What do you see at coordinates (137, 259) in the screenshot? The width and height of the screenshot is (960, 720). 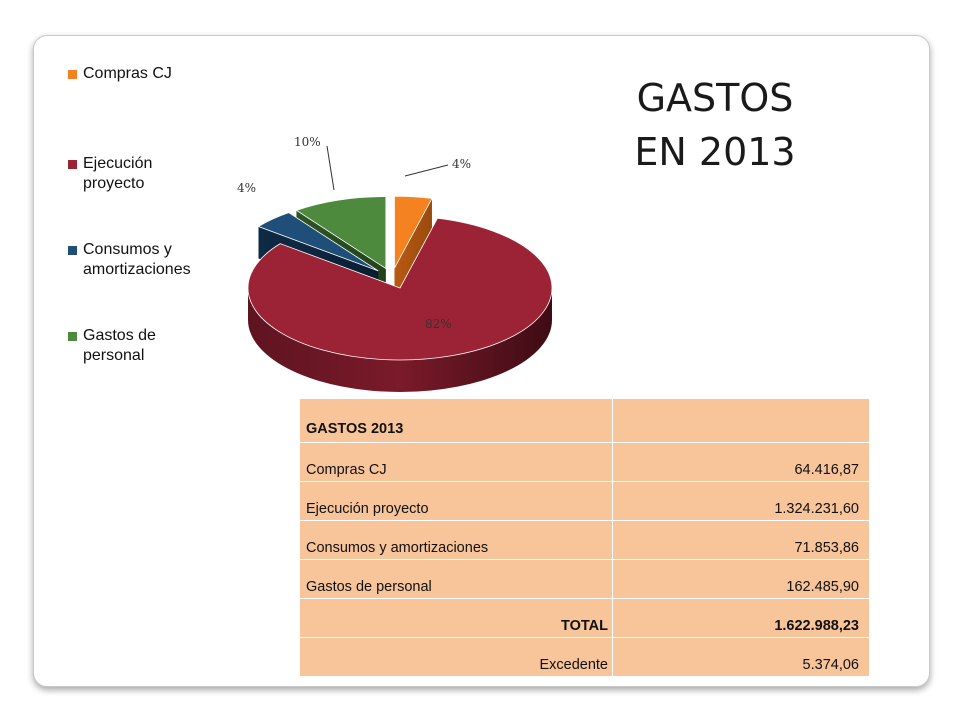 I see `legend-label-consumos: Consumos y amortizaciones` at bounding box center [137, 259].